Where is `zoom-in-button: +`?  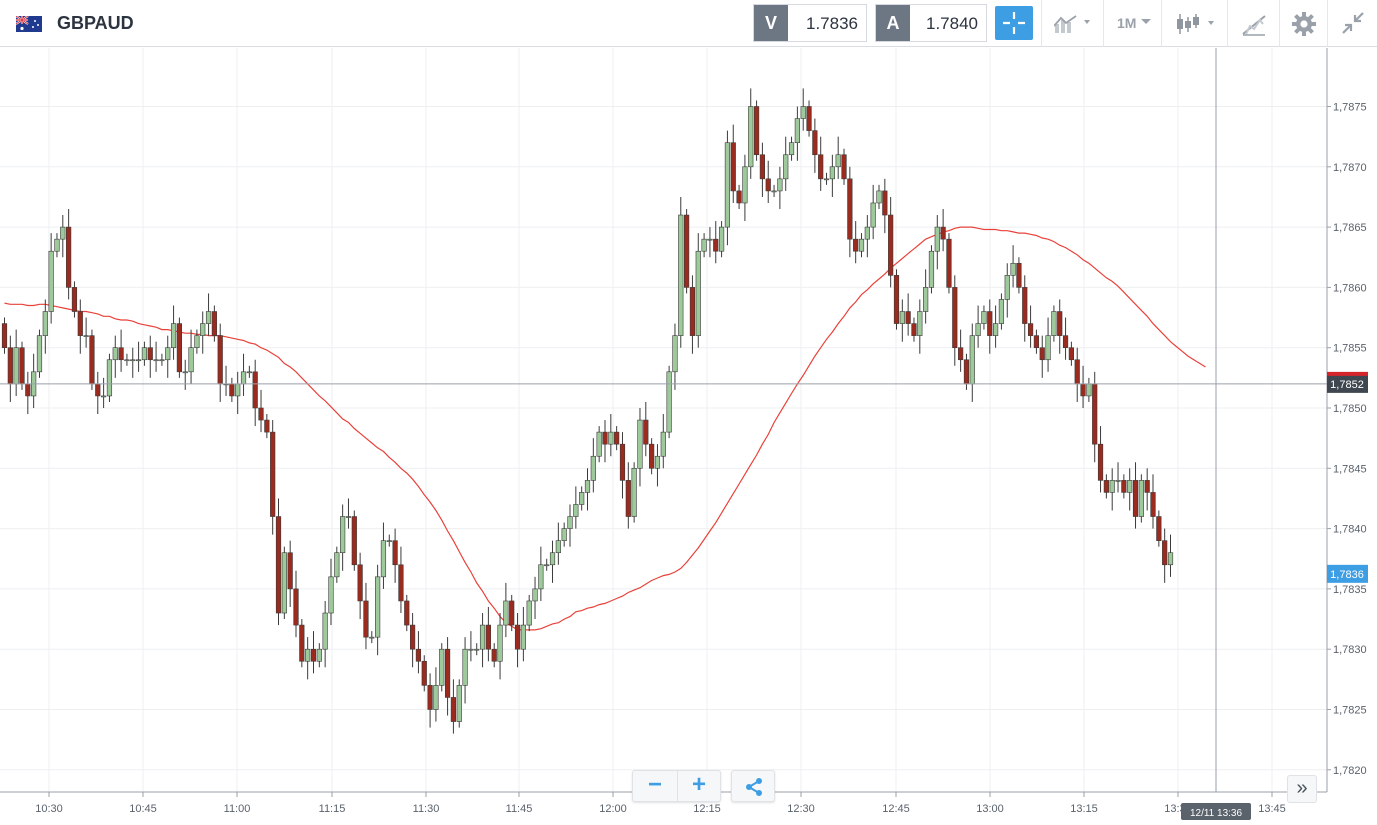 zoom-in-button: + is located at coordinates (698, 784).